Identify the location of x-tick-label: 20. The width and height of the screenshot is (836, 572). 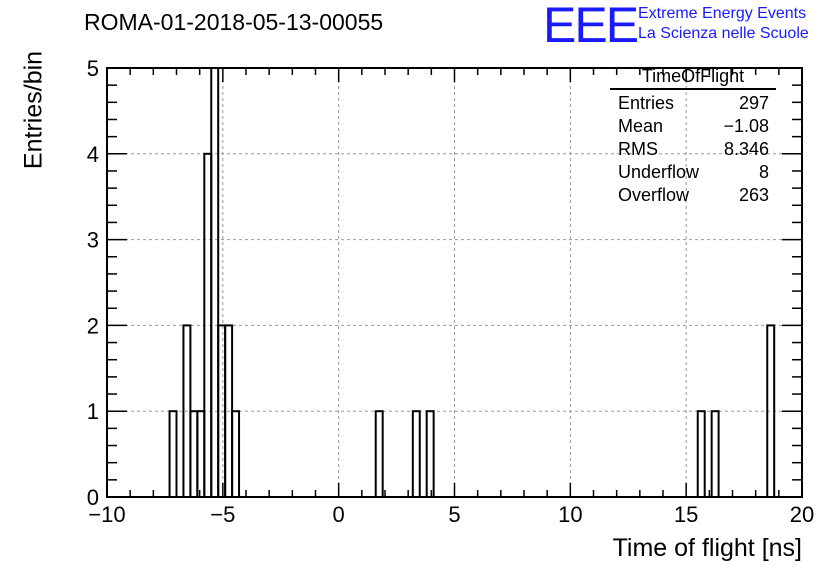
(802, 514).